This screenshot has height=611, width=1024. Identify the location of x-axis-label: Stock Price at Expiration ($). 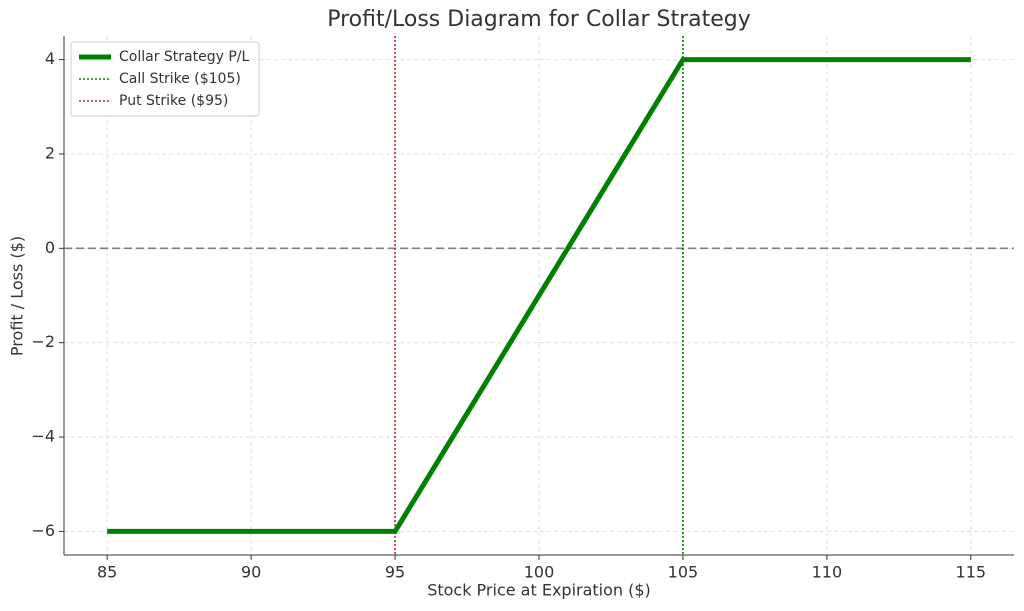
(539, 590).